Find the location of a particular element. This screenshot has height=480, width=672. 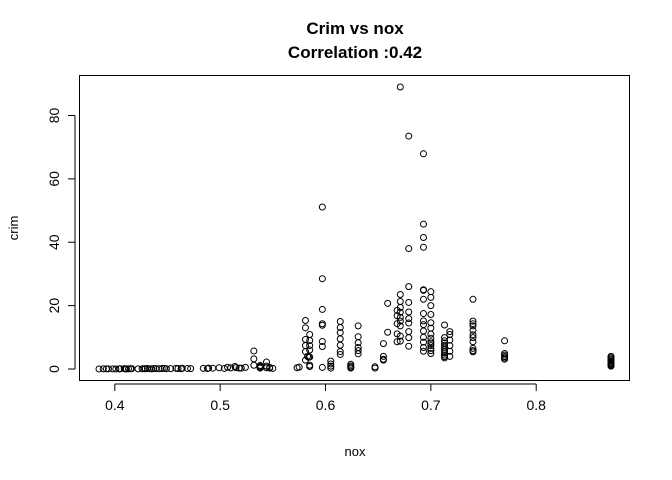

y-tick-label: 20 is located at coordinates (54, 306).